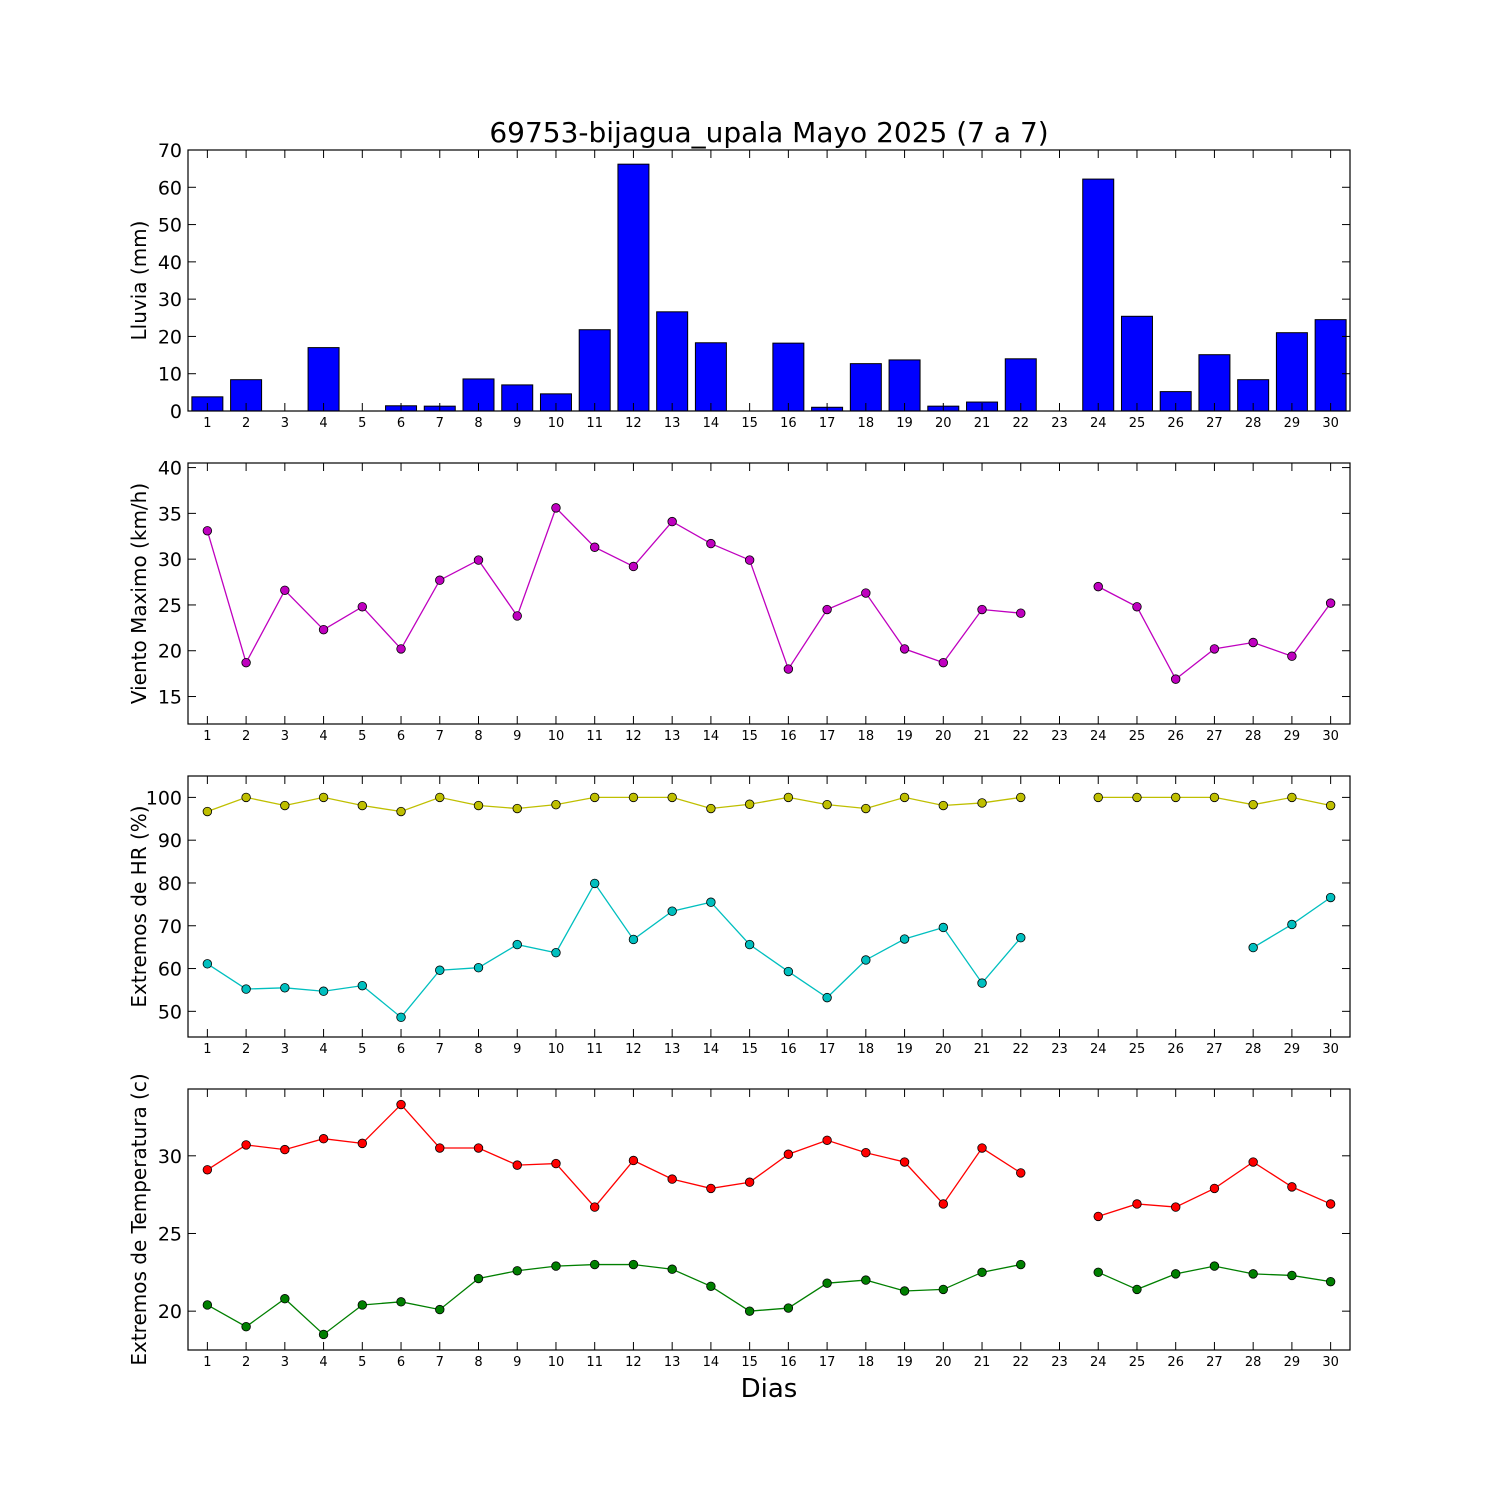  Describe the element at coordinates (362, 1049) in the screenshot. I see `x-tick-label-hr-5: 5` at that location.